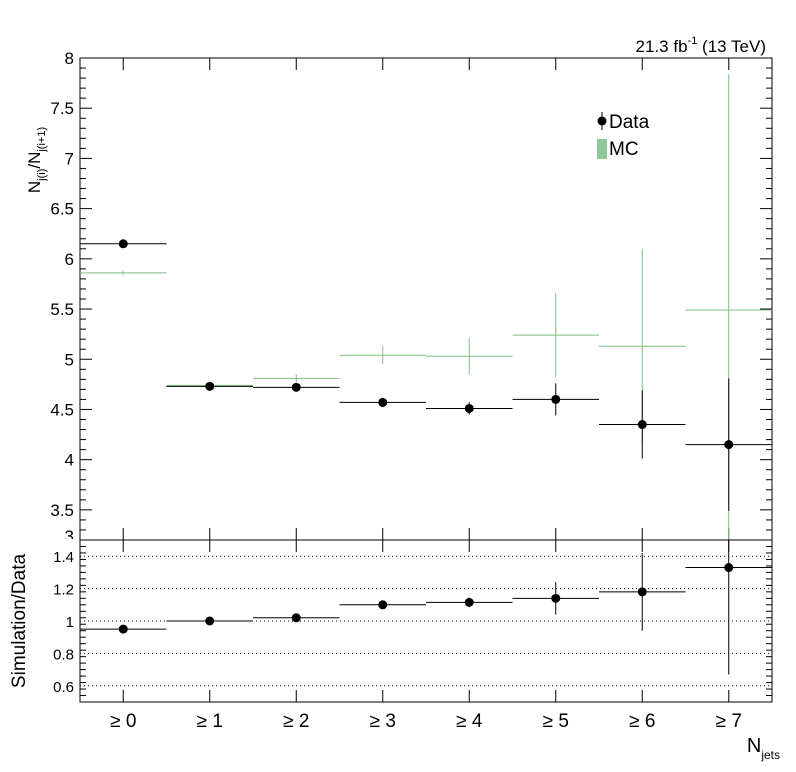 Image resolution: width=796 pixels, height=772 pixels. I want to click on main-y-tick-label: 7, so click(69, 158).